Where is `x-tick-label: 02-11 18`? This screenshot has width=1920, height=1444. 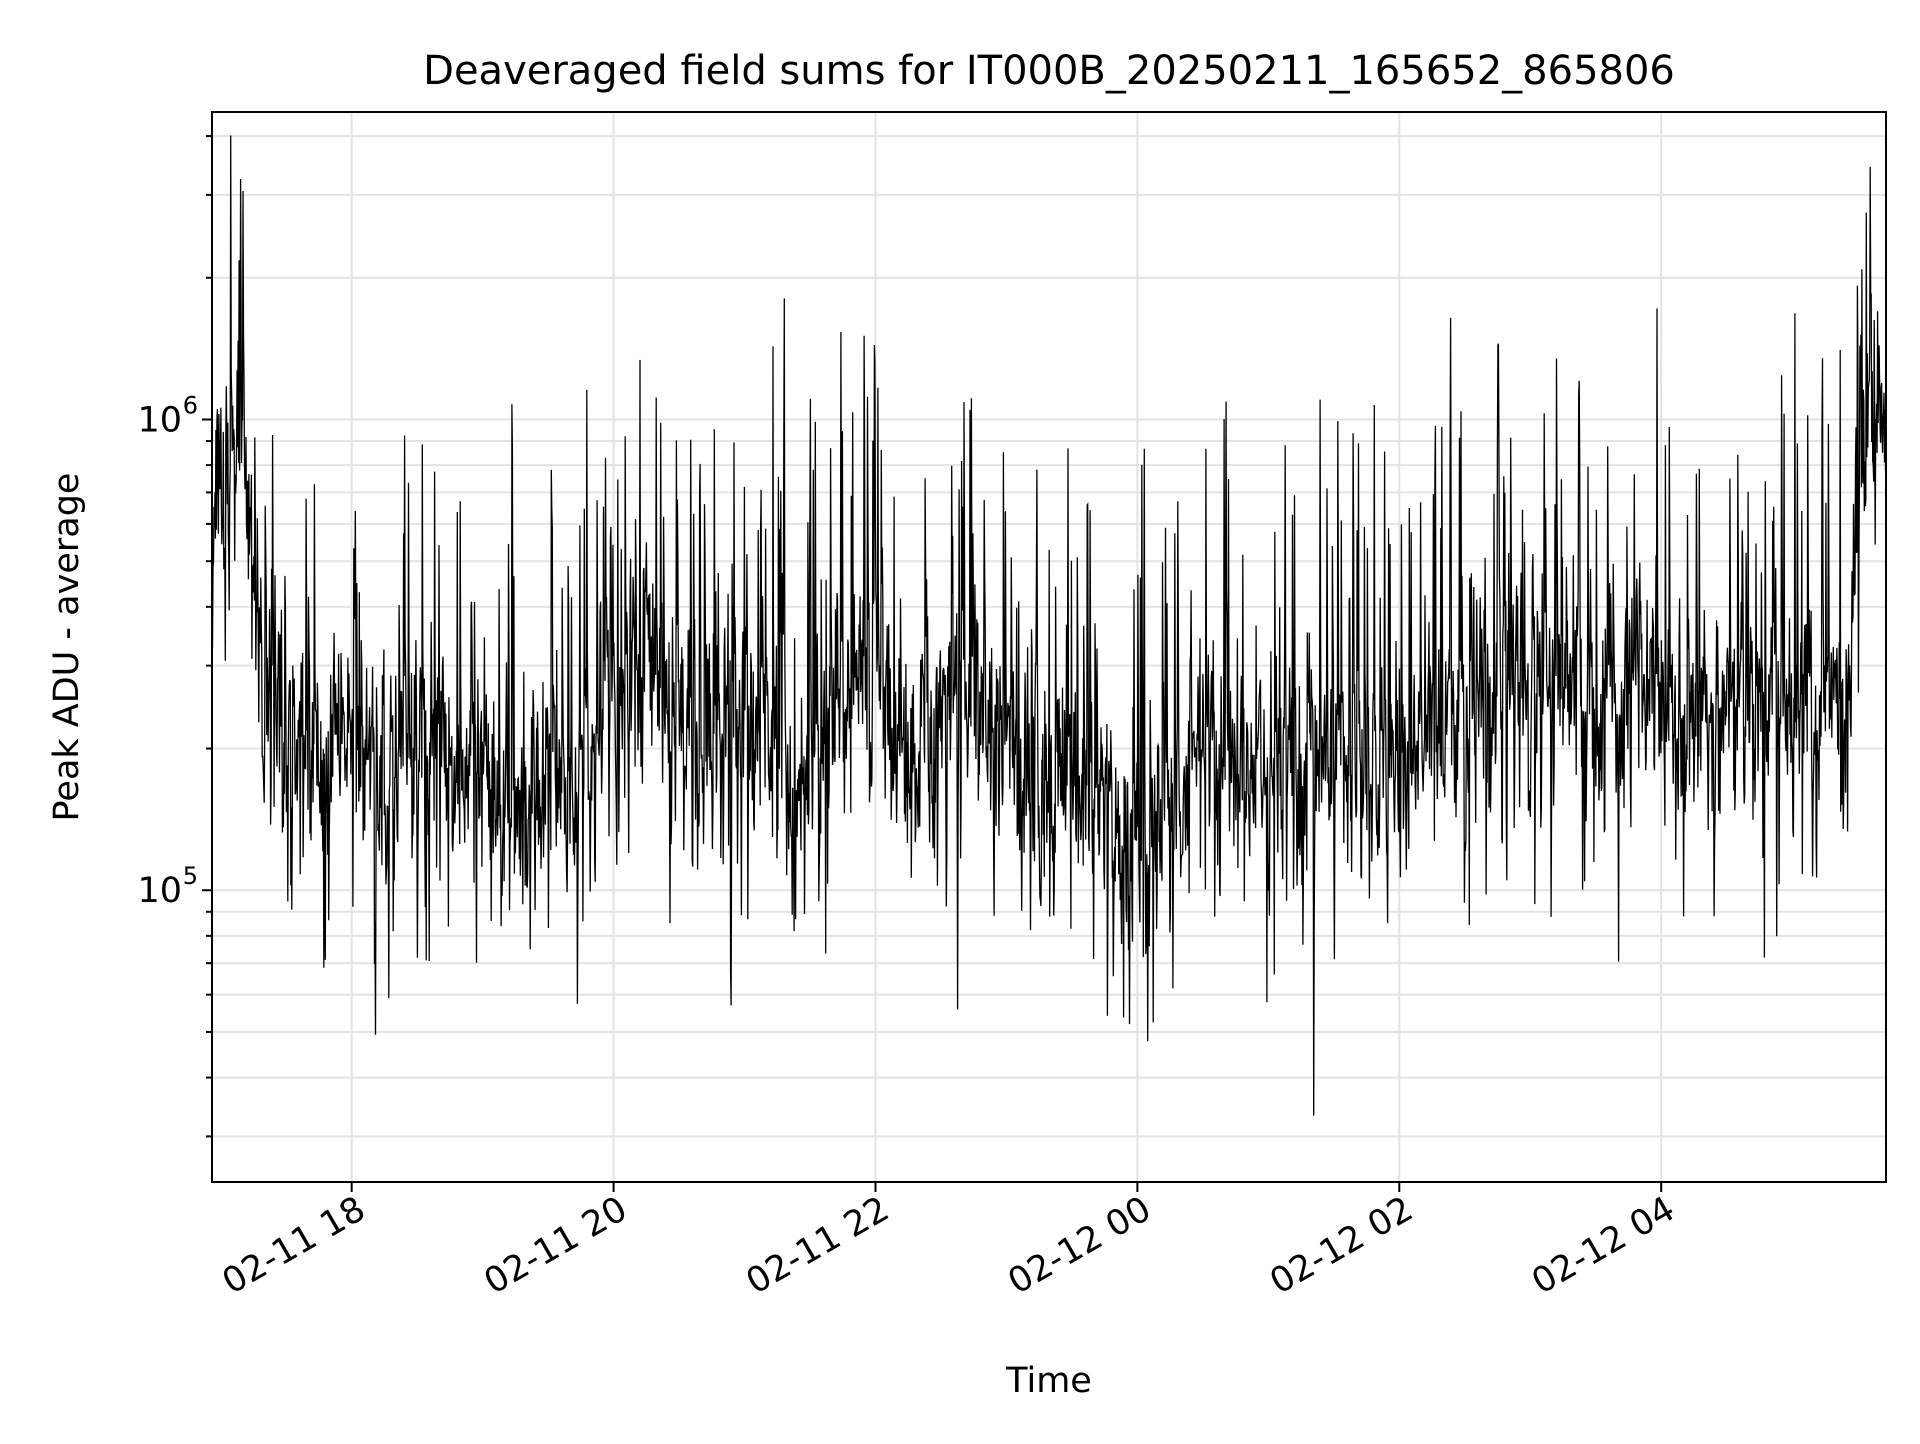
x-tick-label: 02-11 18 is located at coordinates (294, 1245).